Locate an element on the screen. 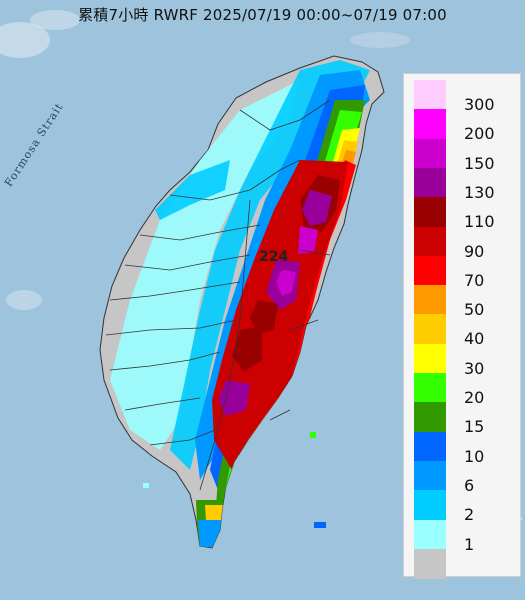  legend-label: 50 is located at coordinates (474, 310).